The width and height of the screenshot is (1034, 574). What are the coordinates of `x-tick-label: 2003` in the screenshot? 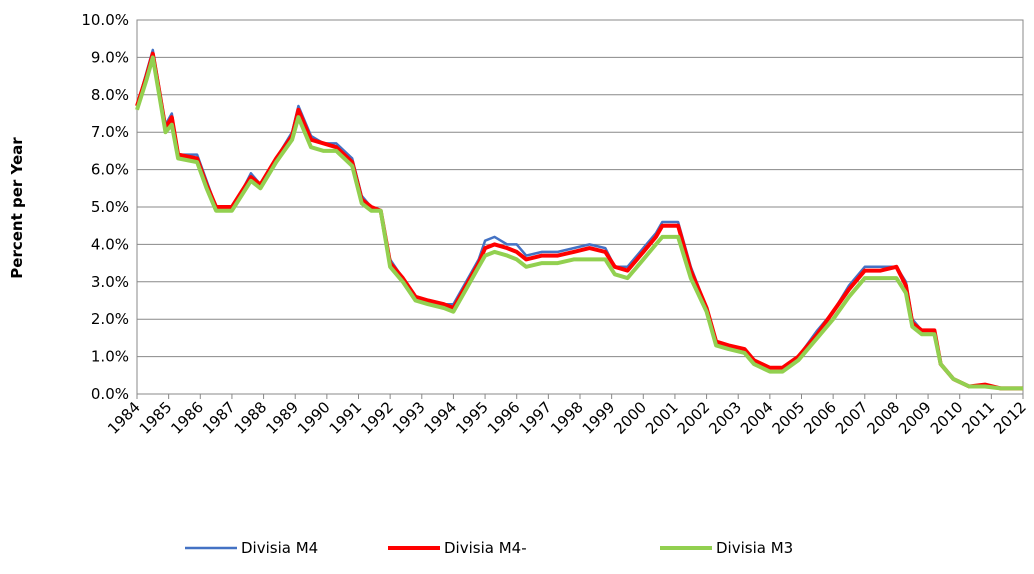 It's located at (725, 418).